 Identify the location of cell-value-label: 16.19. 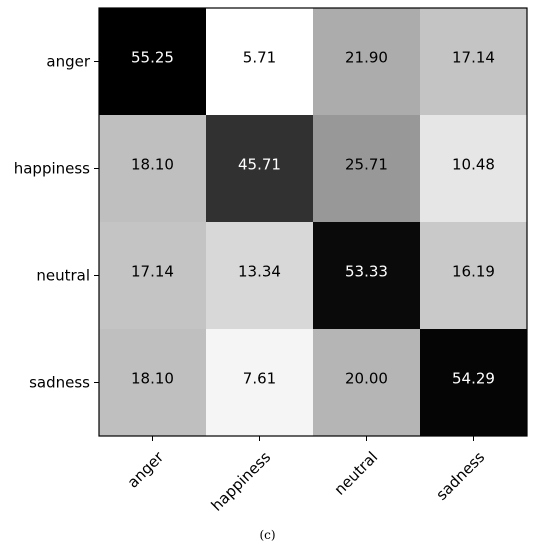
(473, 272).